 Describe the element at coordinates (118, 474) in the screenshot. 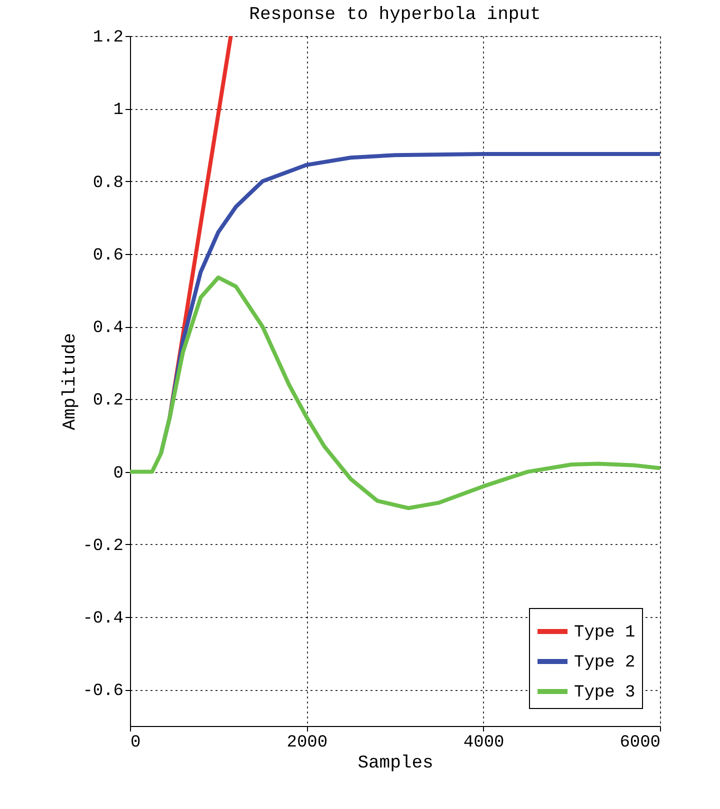

I see `y-tick-label: 0` at that location.